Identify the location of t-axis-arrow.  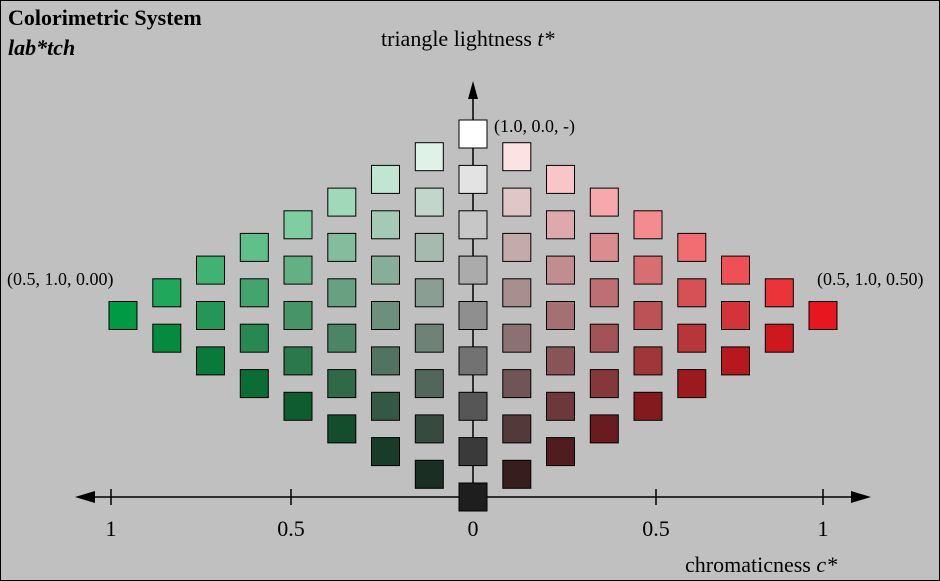
(473, 90).